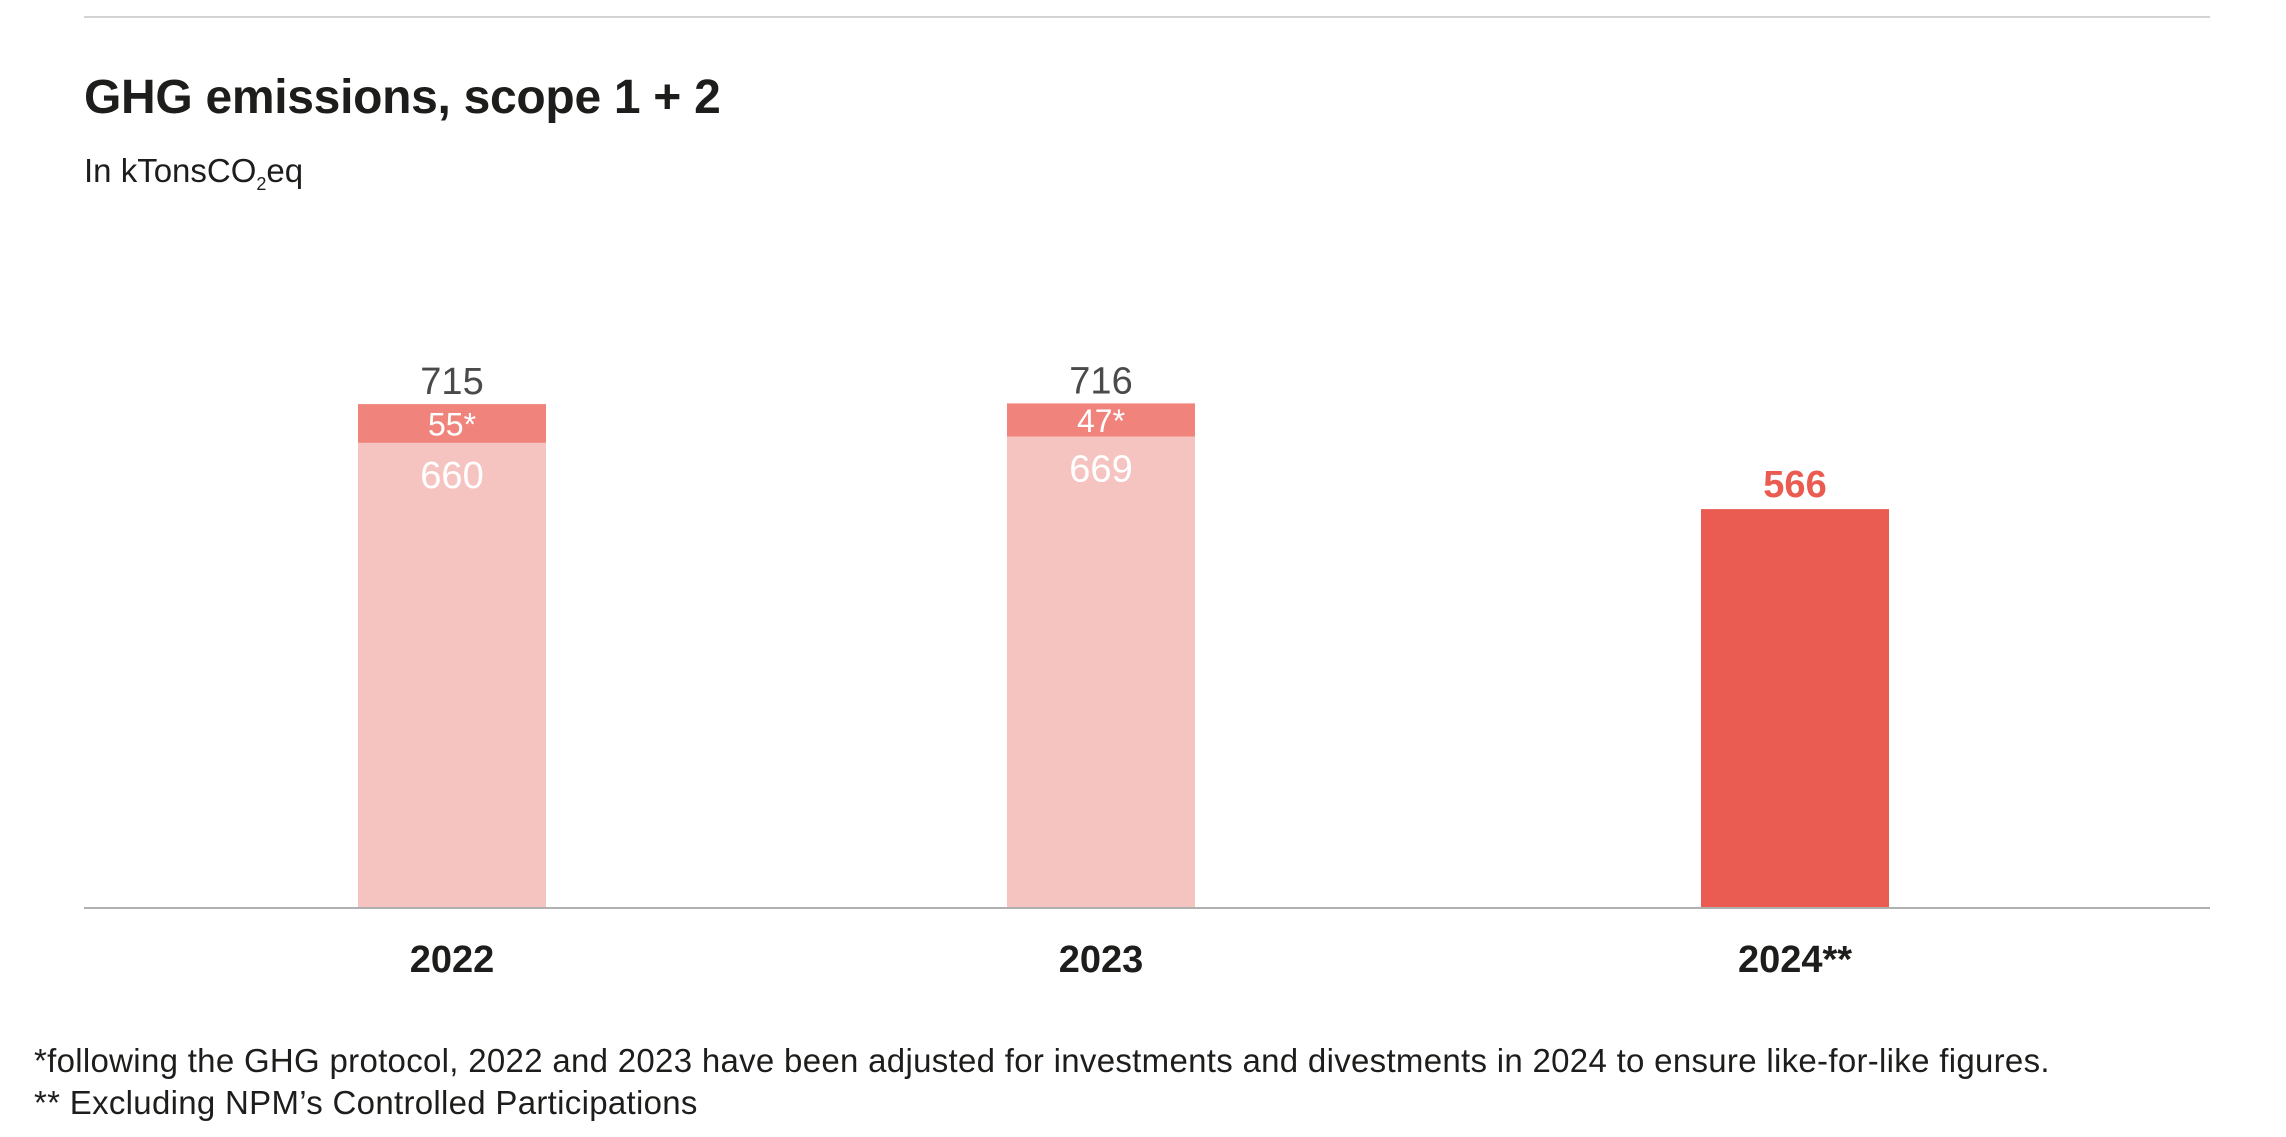  I want to click on subtitle-suffix: eq, so click(285, 170).